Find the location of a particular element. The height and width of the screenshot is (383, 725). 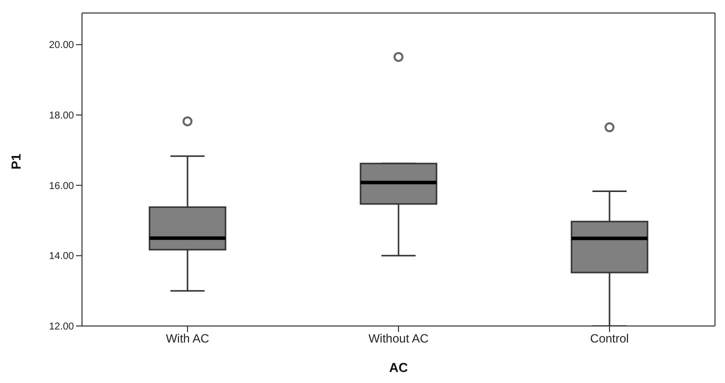

y-tick-label: 18.00 is located at coordinates (61, 116).